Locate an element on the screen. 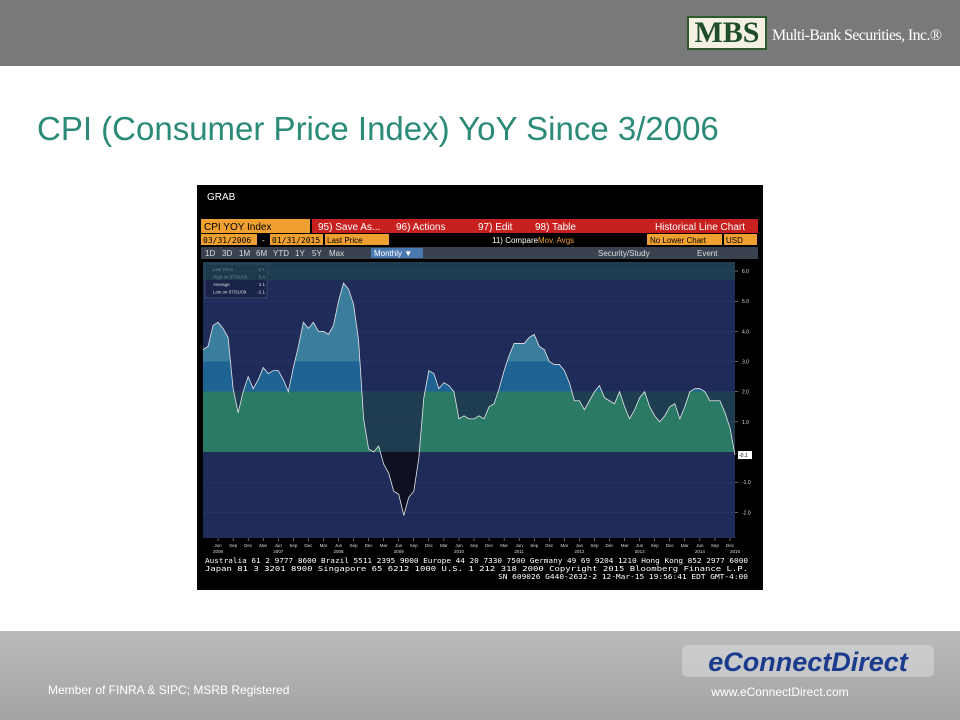 Image resolution: width=960 pixels, height=720 pixels. field: Last Price is located at coordinates (345, 240).